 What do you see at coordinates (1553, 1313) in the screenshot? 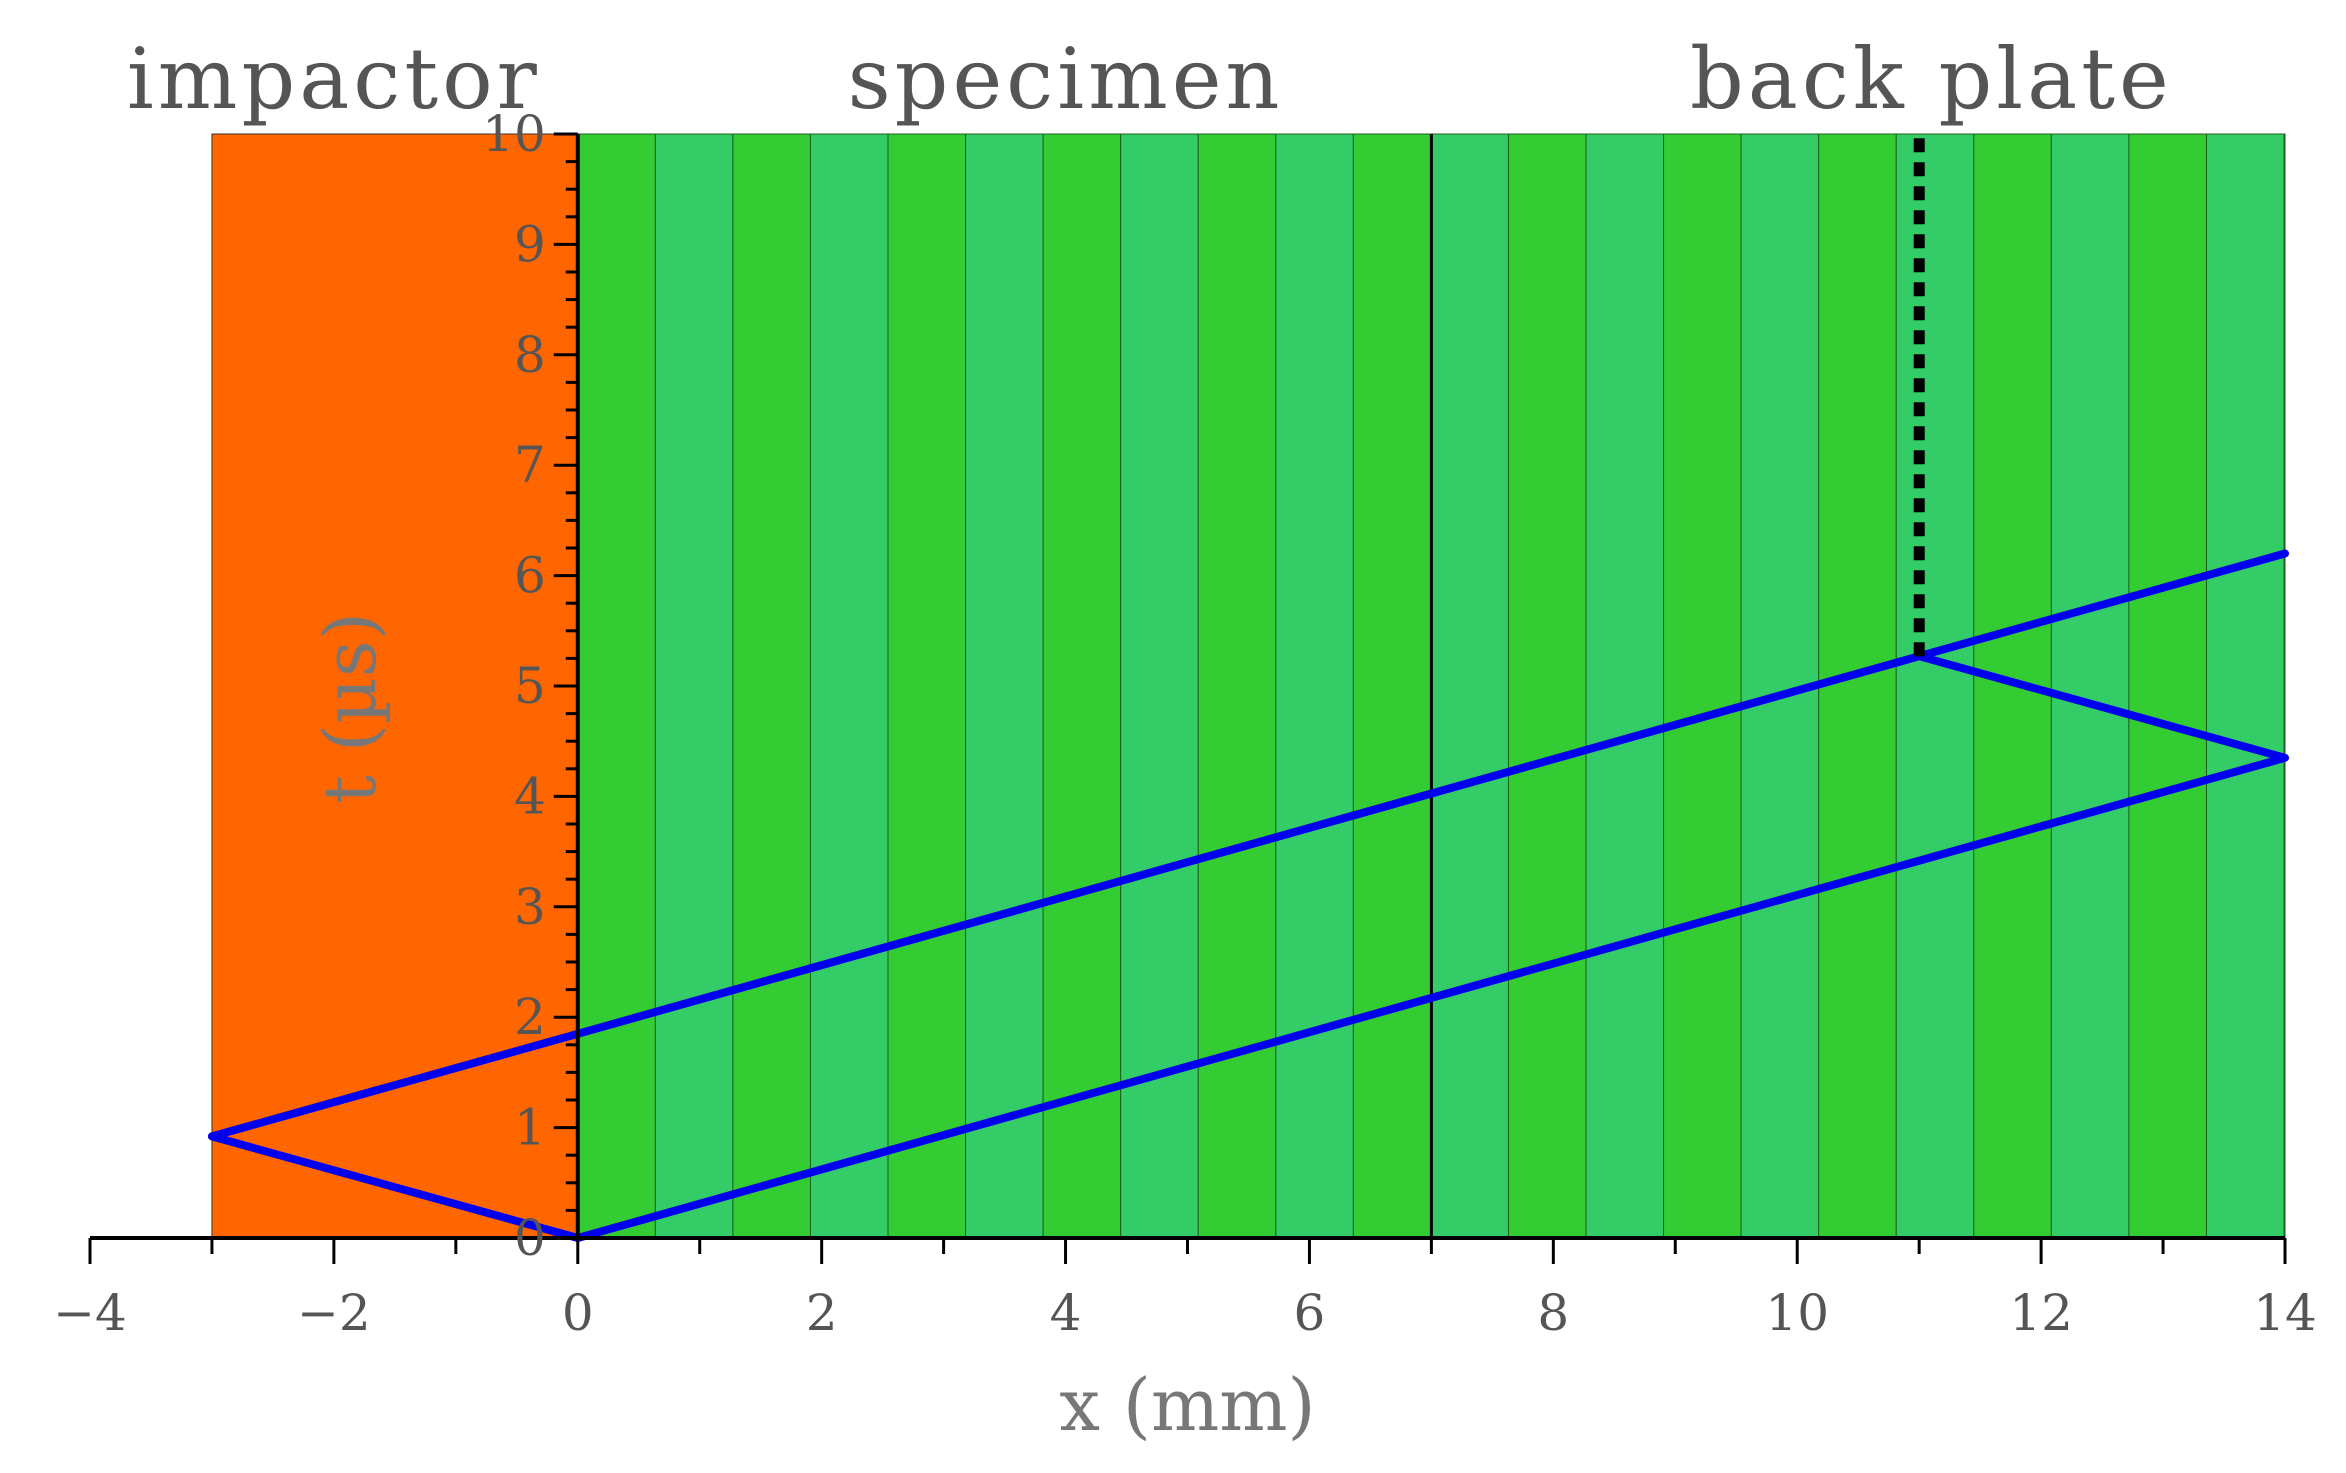
I see `x-tick-label-6: 8` at bounding box center [1553, 1313].